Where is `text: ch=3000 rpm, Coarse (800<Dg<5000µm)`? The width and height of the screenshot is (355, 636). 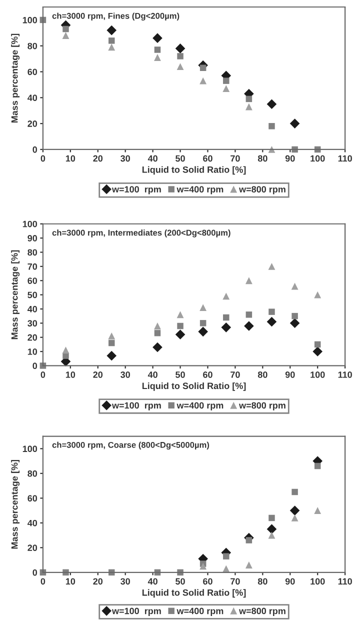 text: ch=3000 rpm, Coarse (800<Dg<5000µm) is located at coordinates (131, 446).